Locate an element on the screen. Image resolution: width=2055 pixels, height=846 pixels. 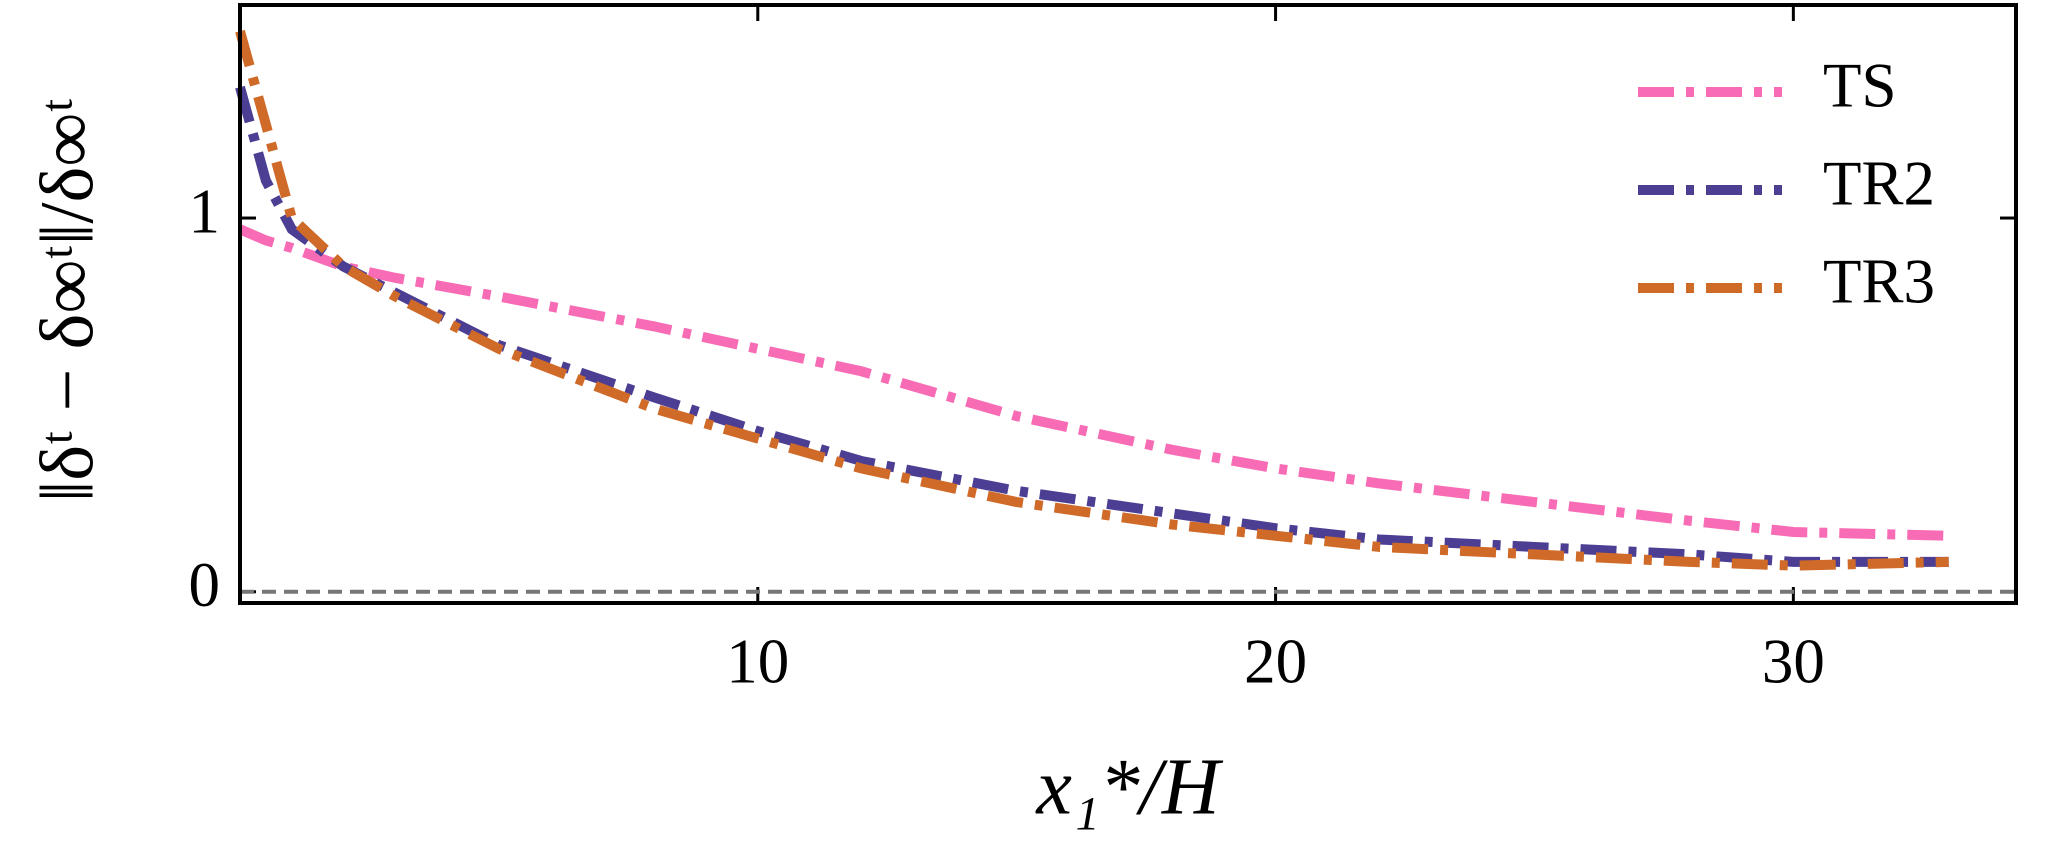
x-tick-label: 30 is located at coordinates (1793, 661).